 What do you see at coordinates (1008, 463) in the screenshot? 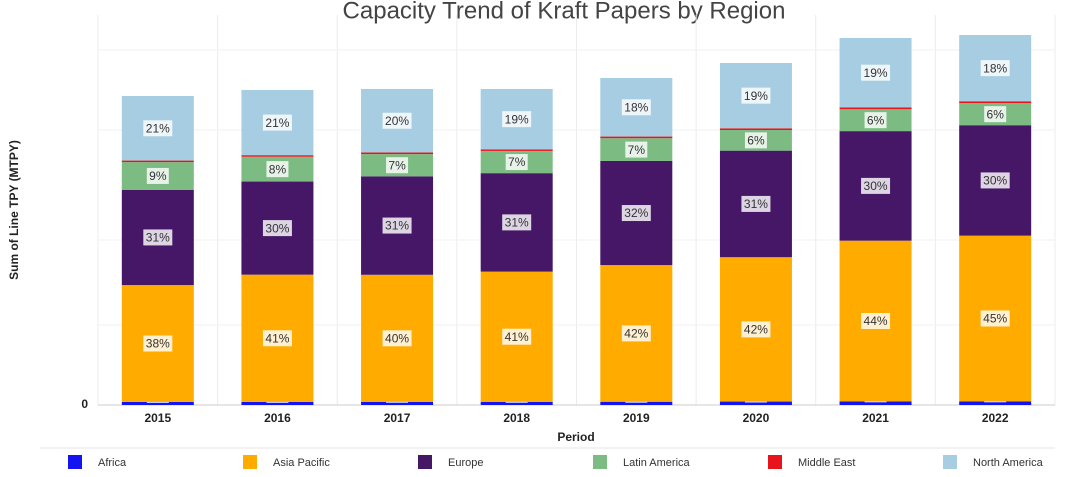
I see `legend-label: North America` at bounding box center [1008, 463].